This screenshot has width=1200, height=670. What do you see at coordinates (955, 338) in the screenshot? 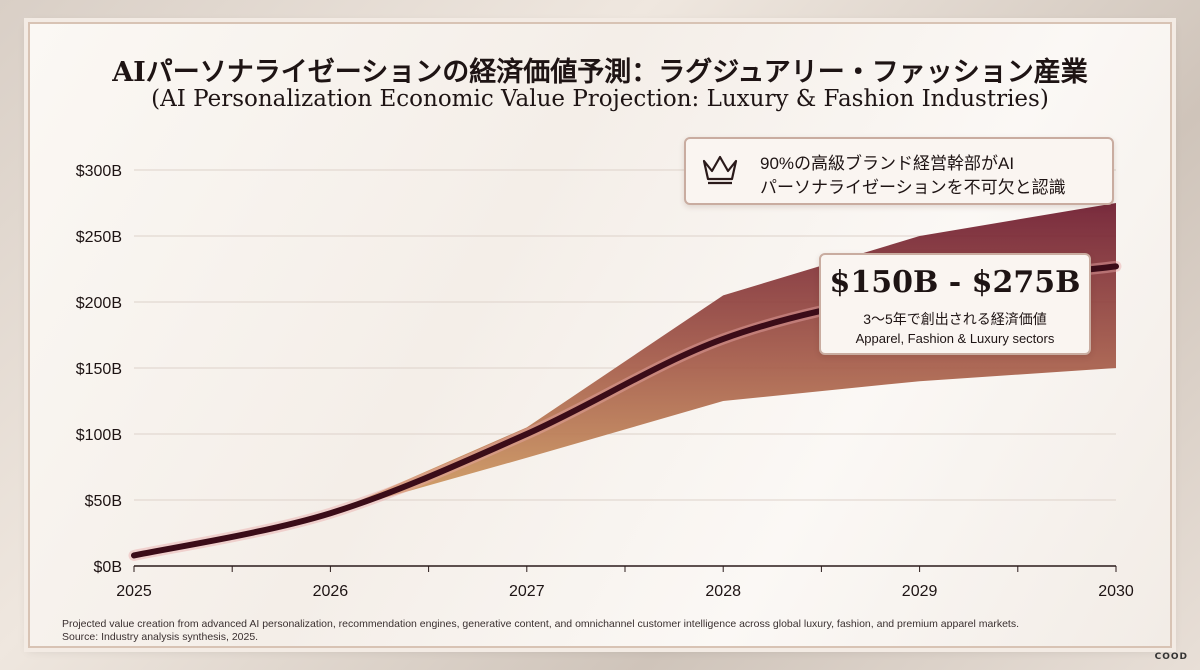
I see `value-sectors: Apparel, Fashion & Luxury sectors` at bounding box center [955, 338].